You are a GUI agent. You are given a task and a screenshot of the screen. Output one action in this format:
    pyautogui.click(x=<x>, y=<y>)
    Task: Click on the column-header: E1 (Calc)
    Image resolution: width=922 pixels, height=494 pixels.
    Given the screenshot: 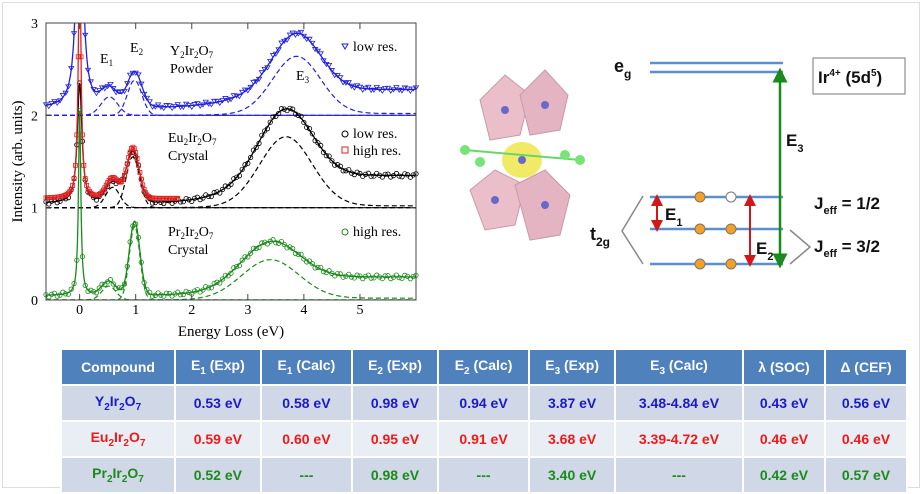 What is the action you would take?
    pyautogui.click(x=306, y=367)
    